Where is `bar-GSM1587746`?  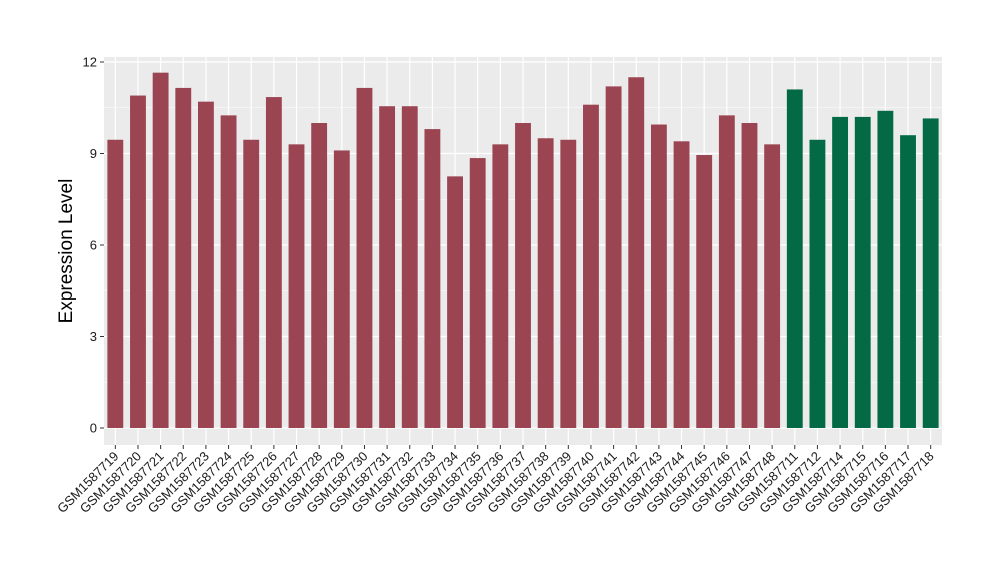
bar-GSM1587746 is located at coordinates (726, 271).